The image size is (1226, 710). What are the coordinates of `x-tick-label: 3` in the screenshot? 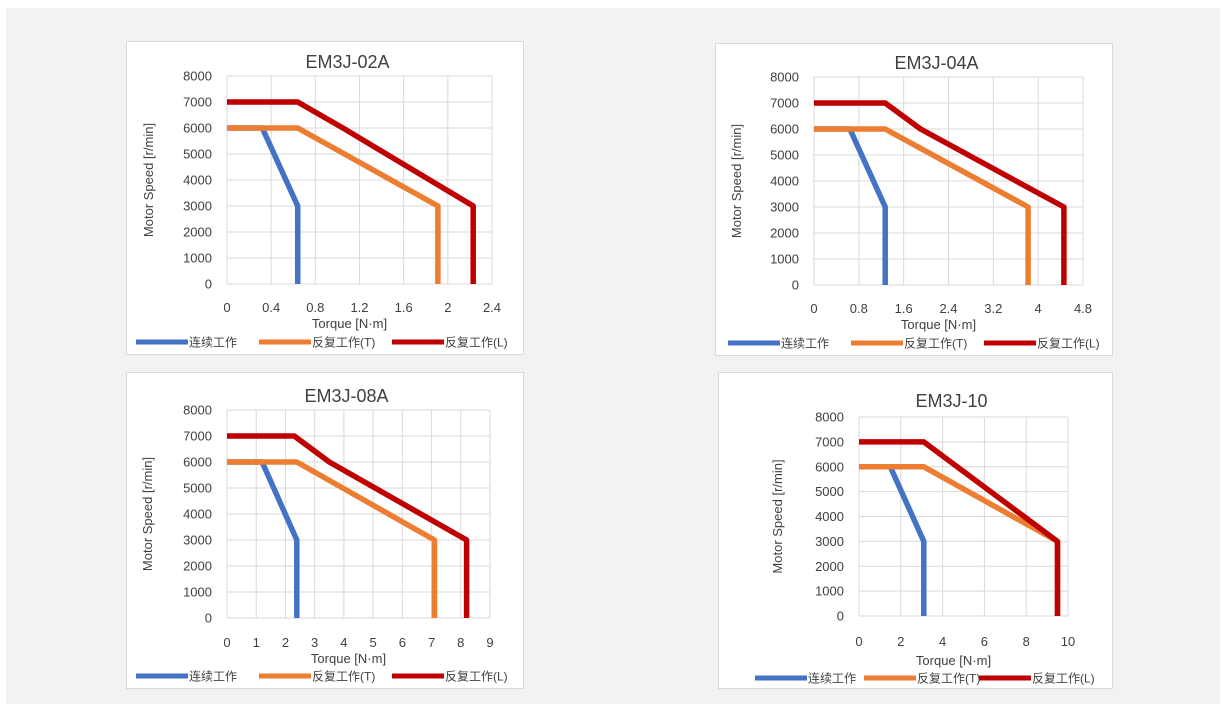 It's located at (314, 642).